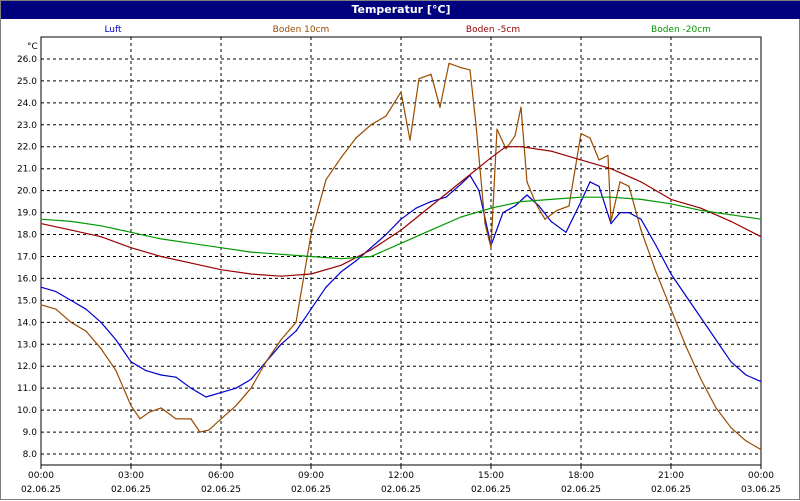 The image size is (800, 501). Describe the element at coordinates (301, 30) in the screenshot. I see `legend-entry: Boden 10cm` at that location.